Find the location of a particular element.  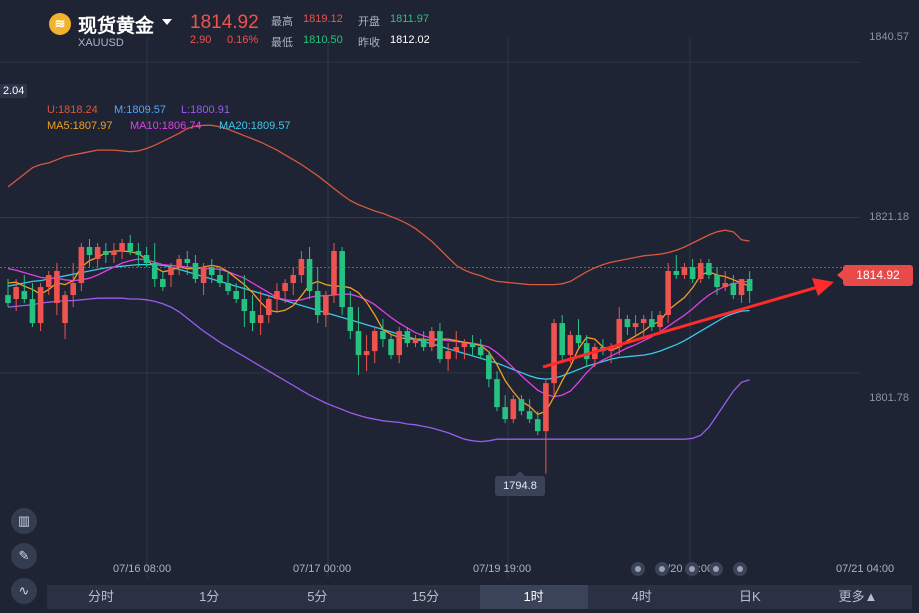

tab-more: 更多▲ is located at coordinates (858, 596).